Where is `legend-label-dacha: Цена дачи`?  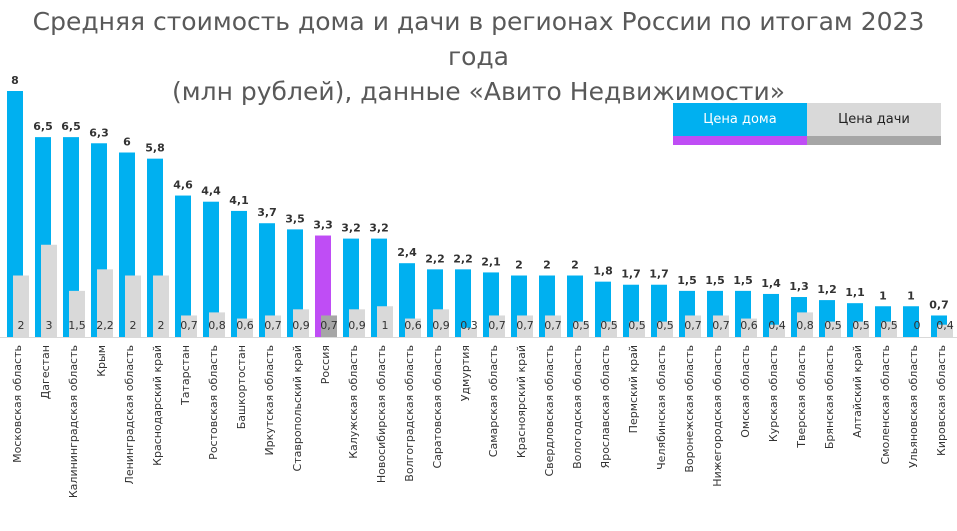
legend-label-dacha: Цена дачи is located at coordinates (874, 119).